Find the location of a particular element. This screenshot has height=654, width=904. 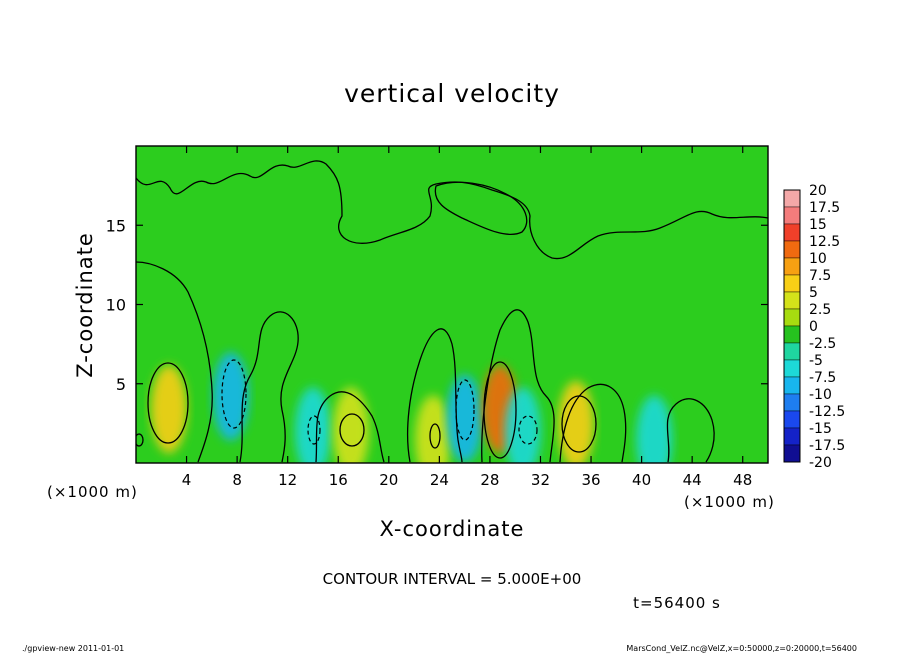

time-label: t=56400 s is located at coordinates (677, 603).